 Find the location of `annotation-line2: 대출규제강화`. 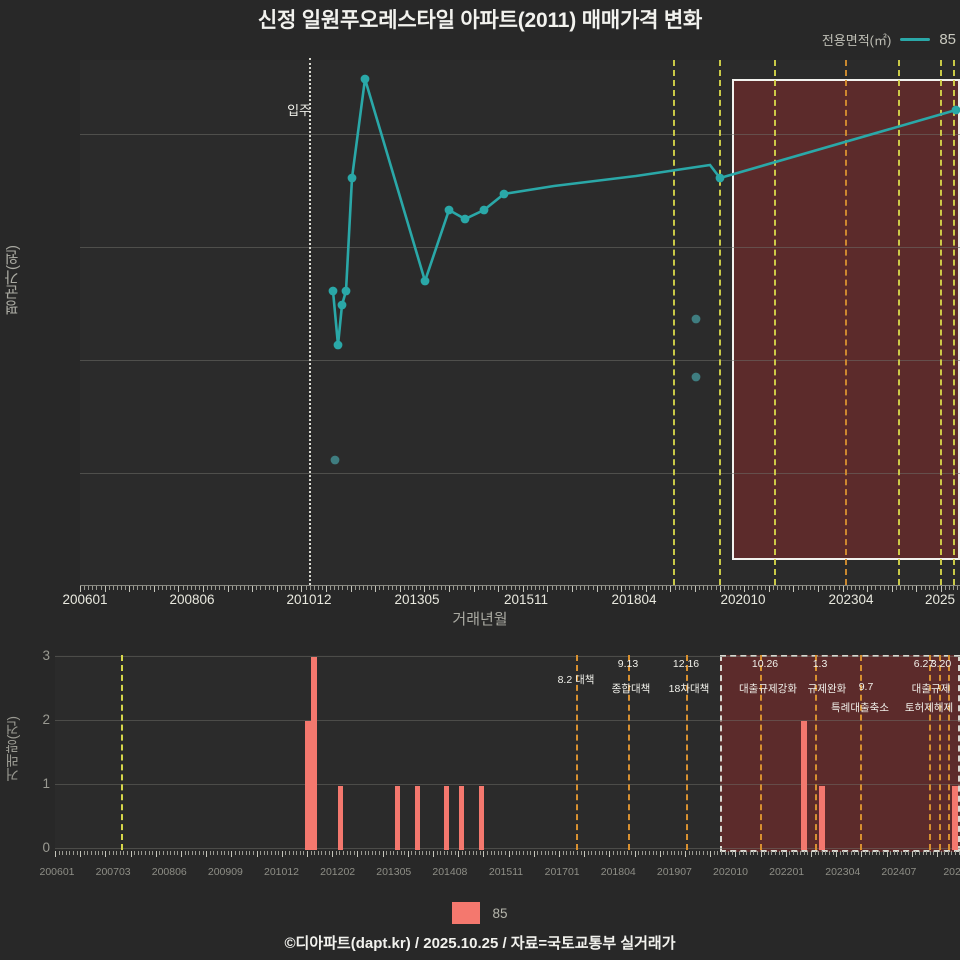

annotation-line2: 대출규제강화 is located at coordinates (768, 689).